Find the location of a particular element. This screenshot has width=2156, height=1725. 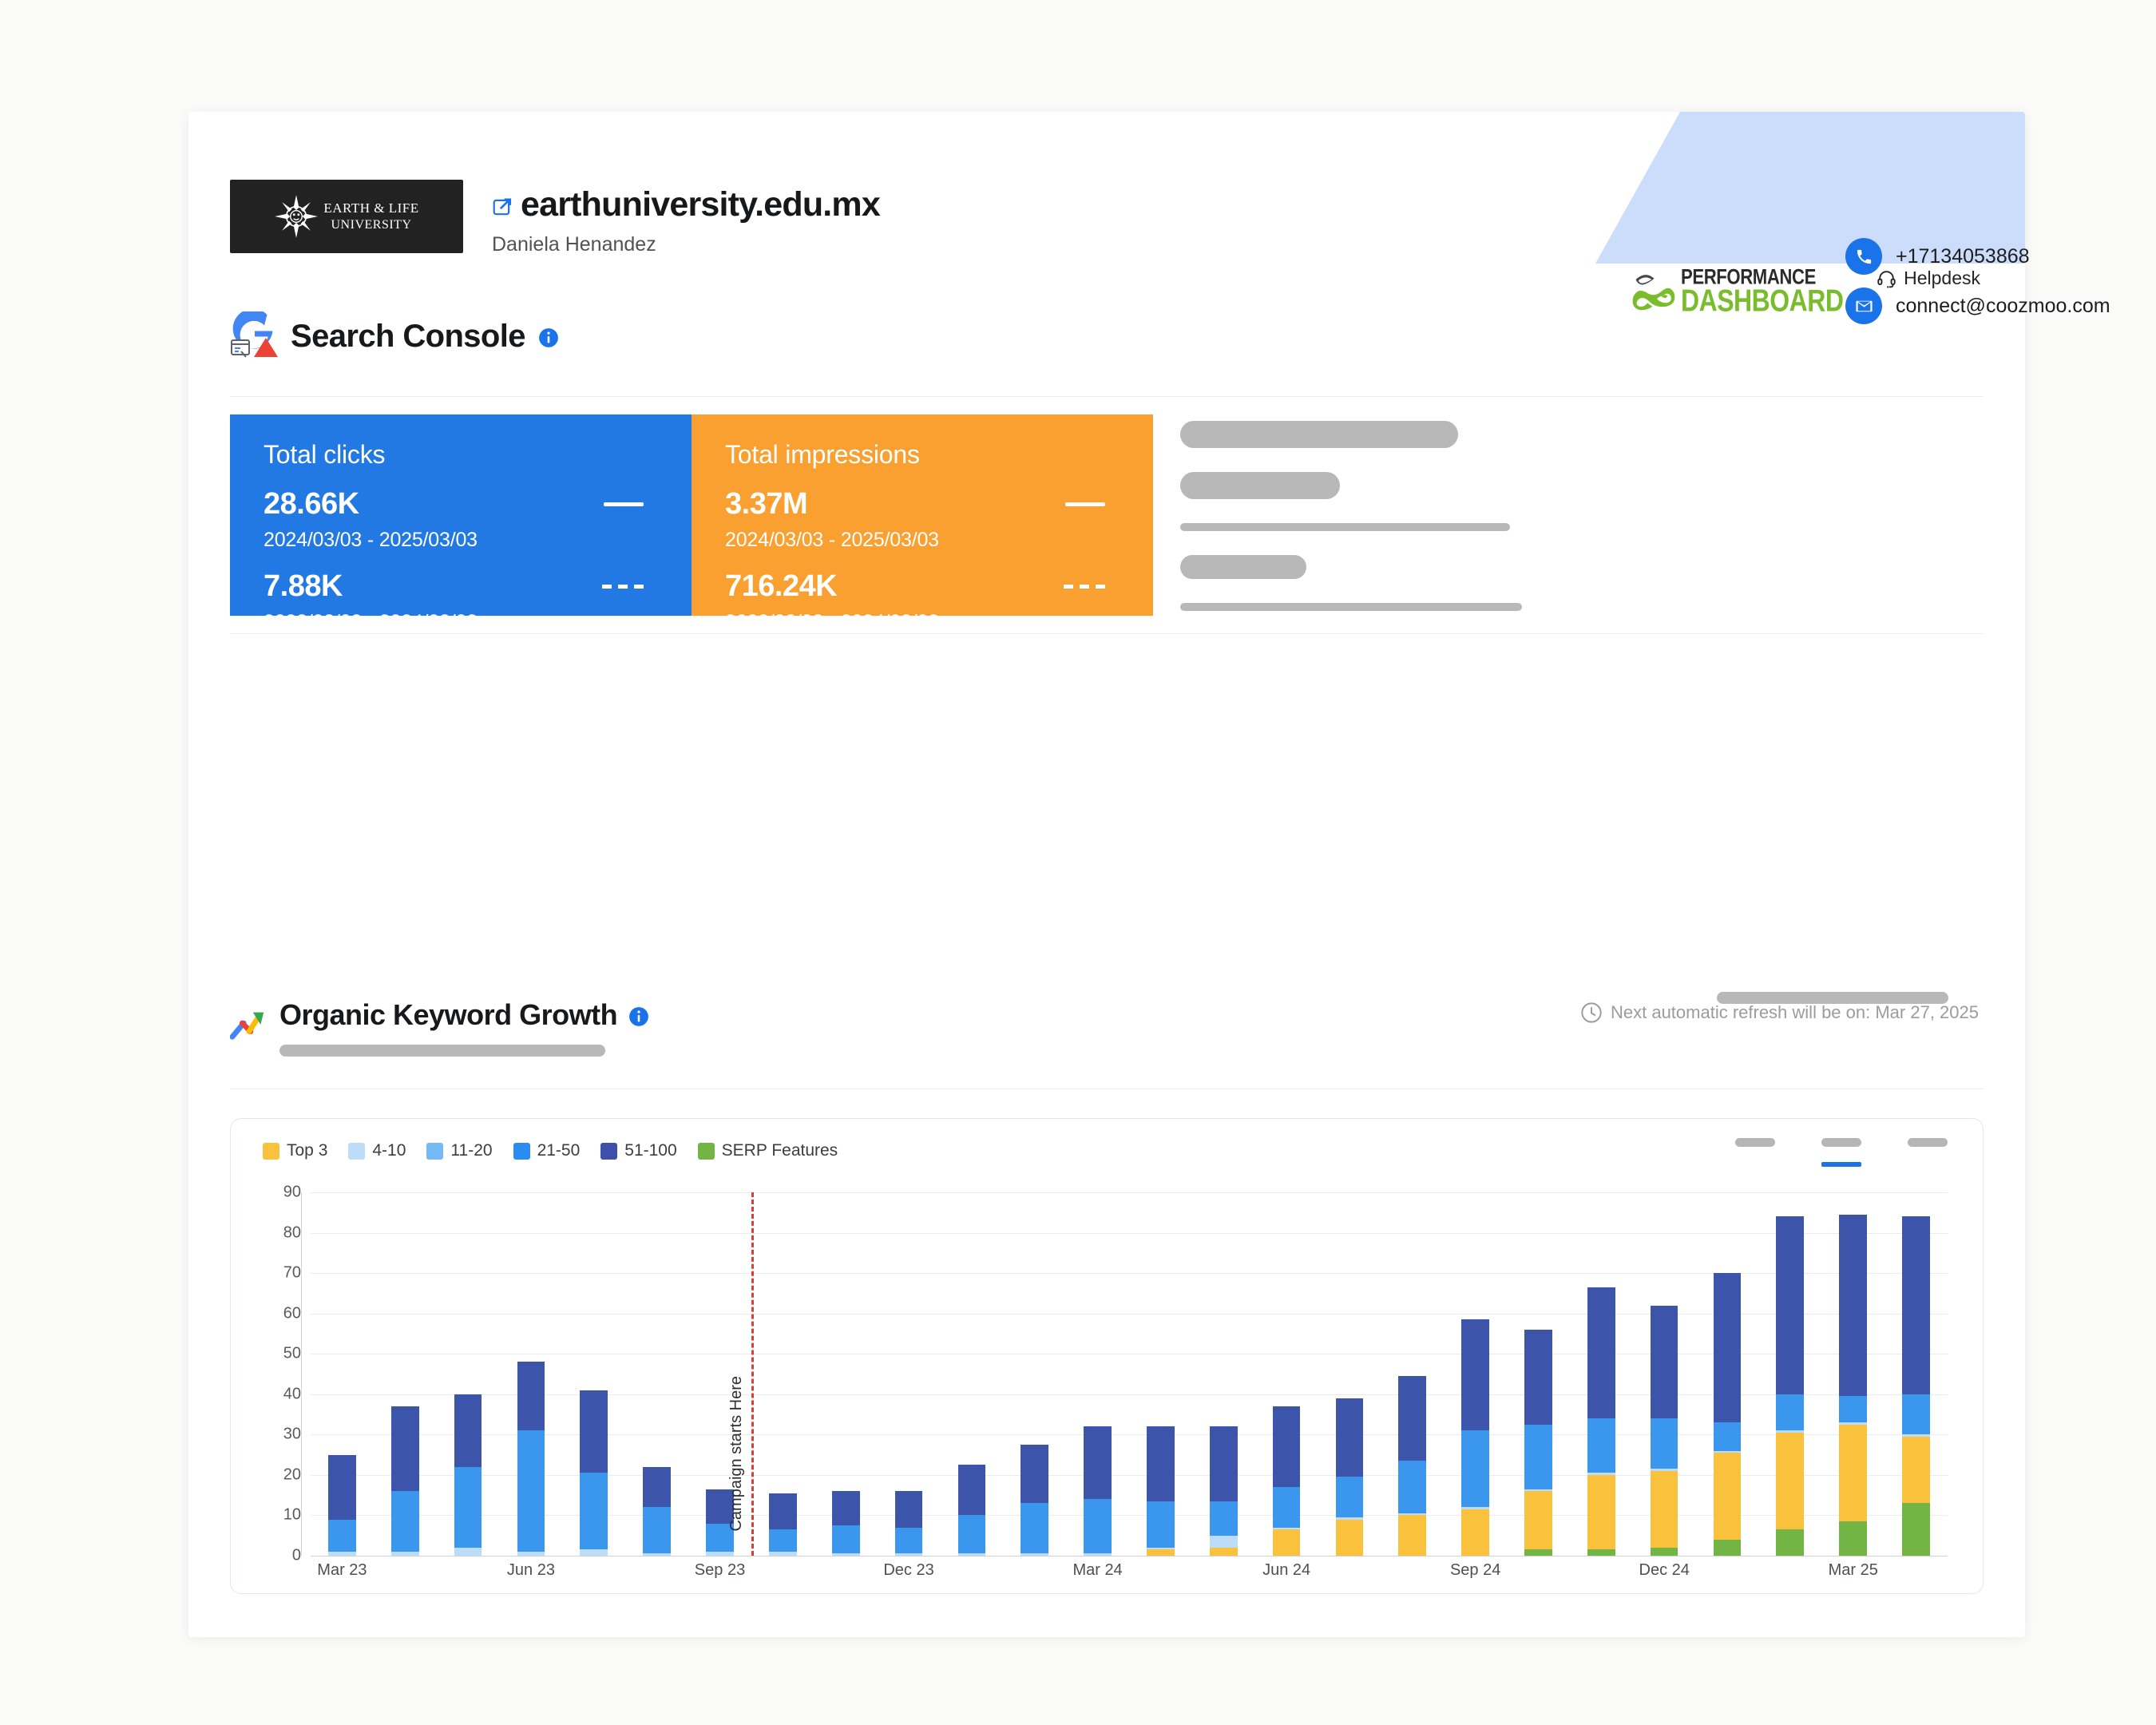

search-console-loading-placeholder is located at coordinates (1387, 528).